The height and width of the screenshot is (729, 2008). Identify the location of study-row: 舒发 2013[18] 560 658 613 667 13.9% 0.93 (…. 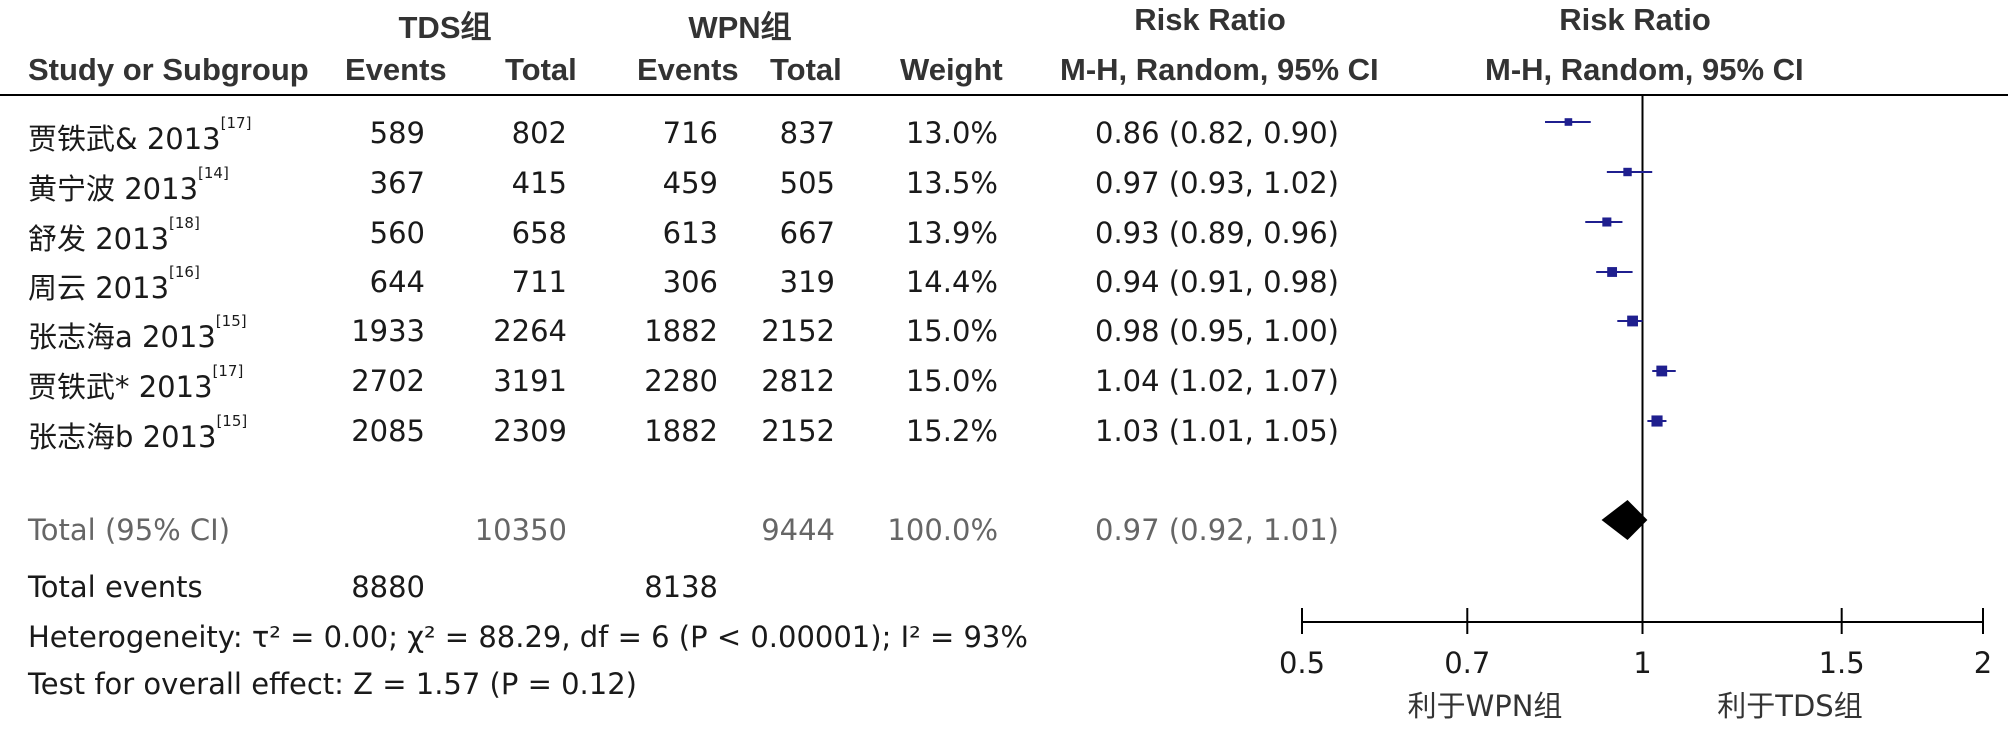
(669, 237).